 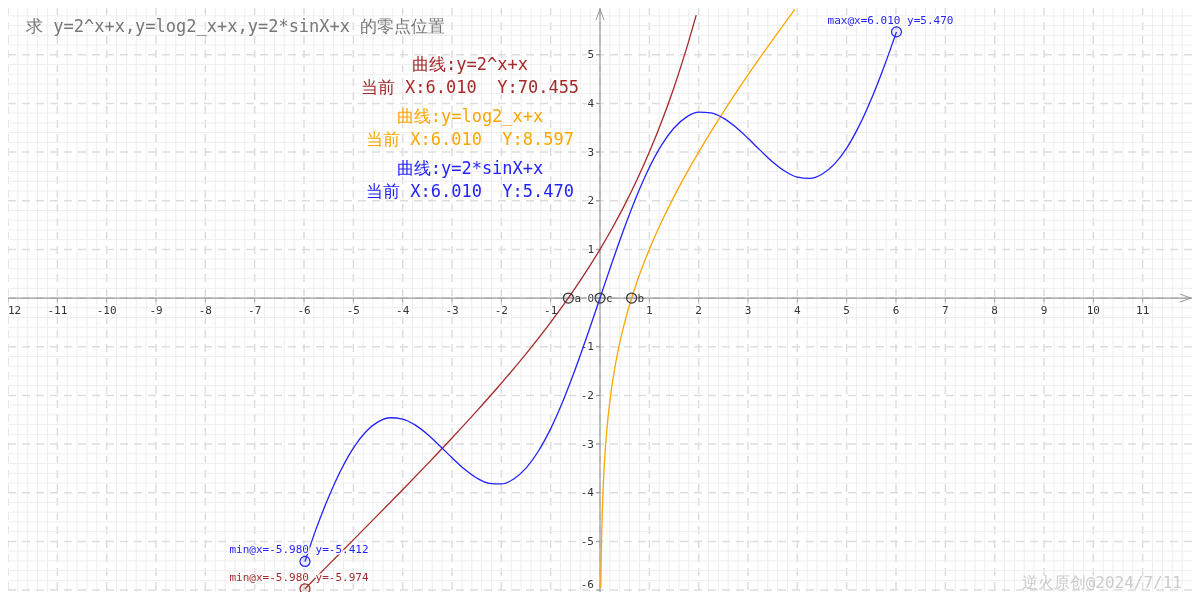 I want to click on y-tick-label: 4, so click(x=591, y=103).